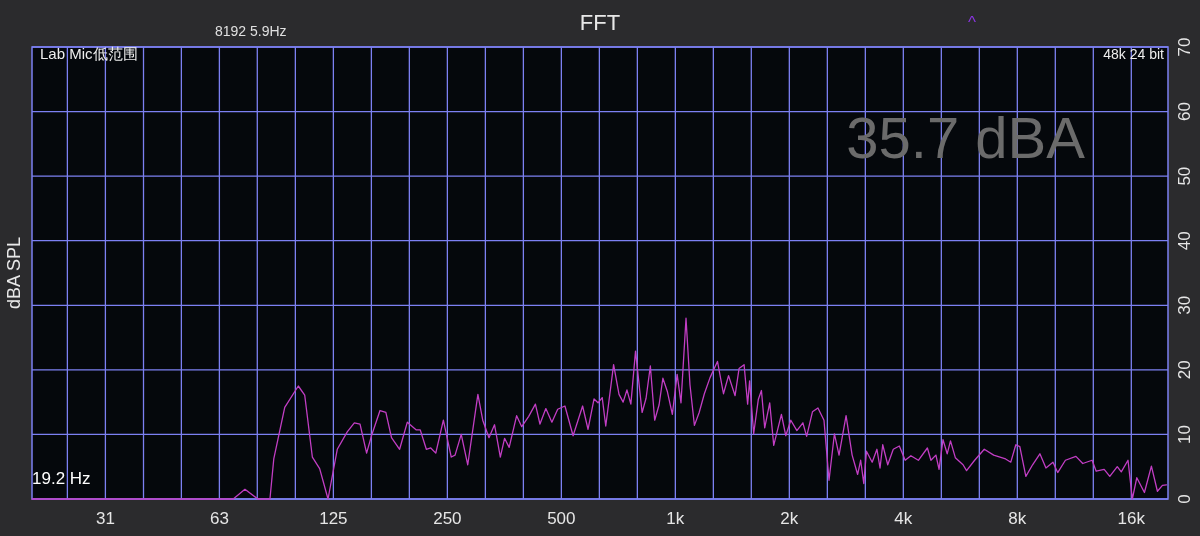  I want to click on y-tick-label: 40, so click(1184, 241).